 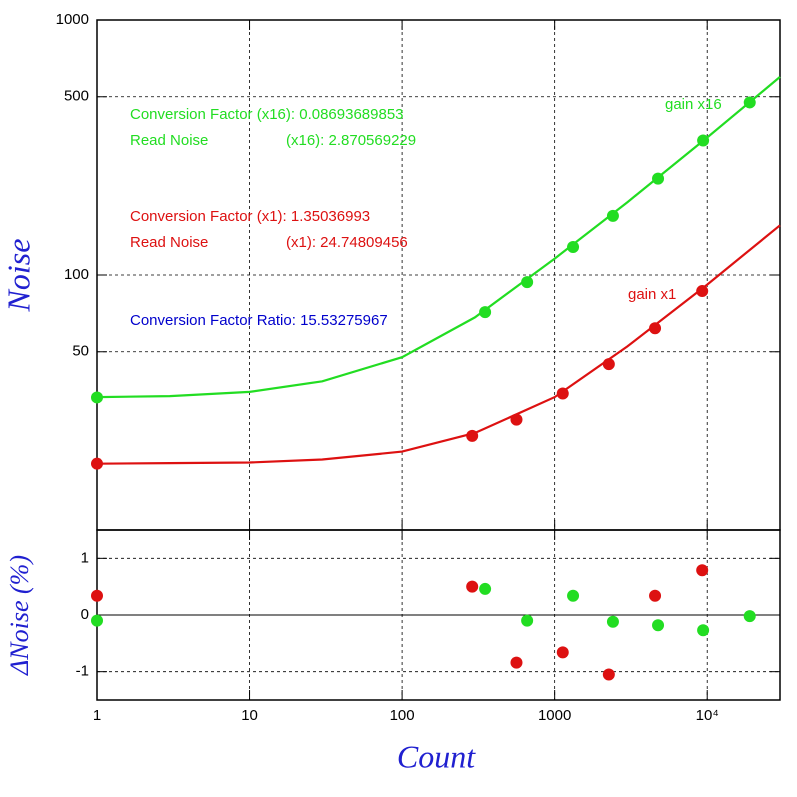 What do you see at coordinates (85, 557) in the screenshot?
I see `y-tick-label: 1` at bounding box center [85, 557].